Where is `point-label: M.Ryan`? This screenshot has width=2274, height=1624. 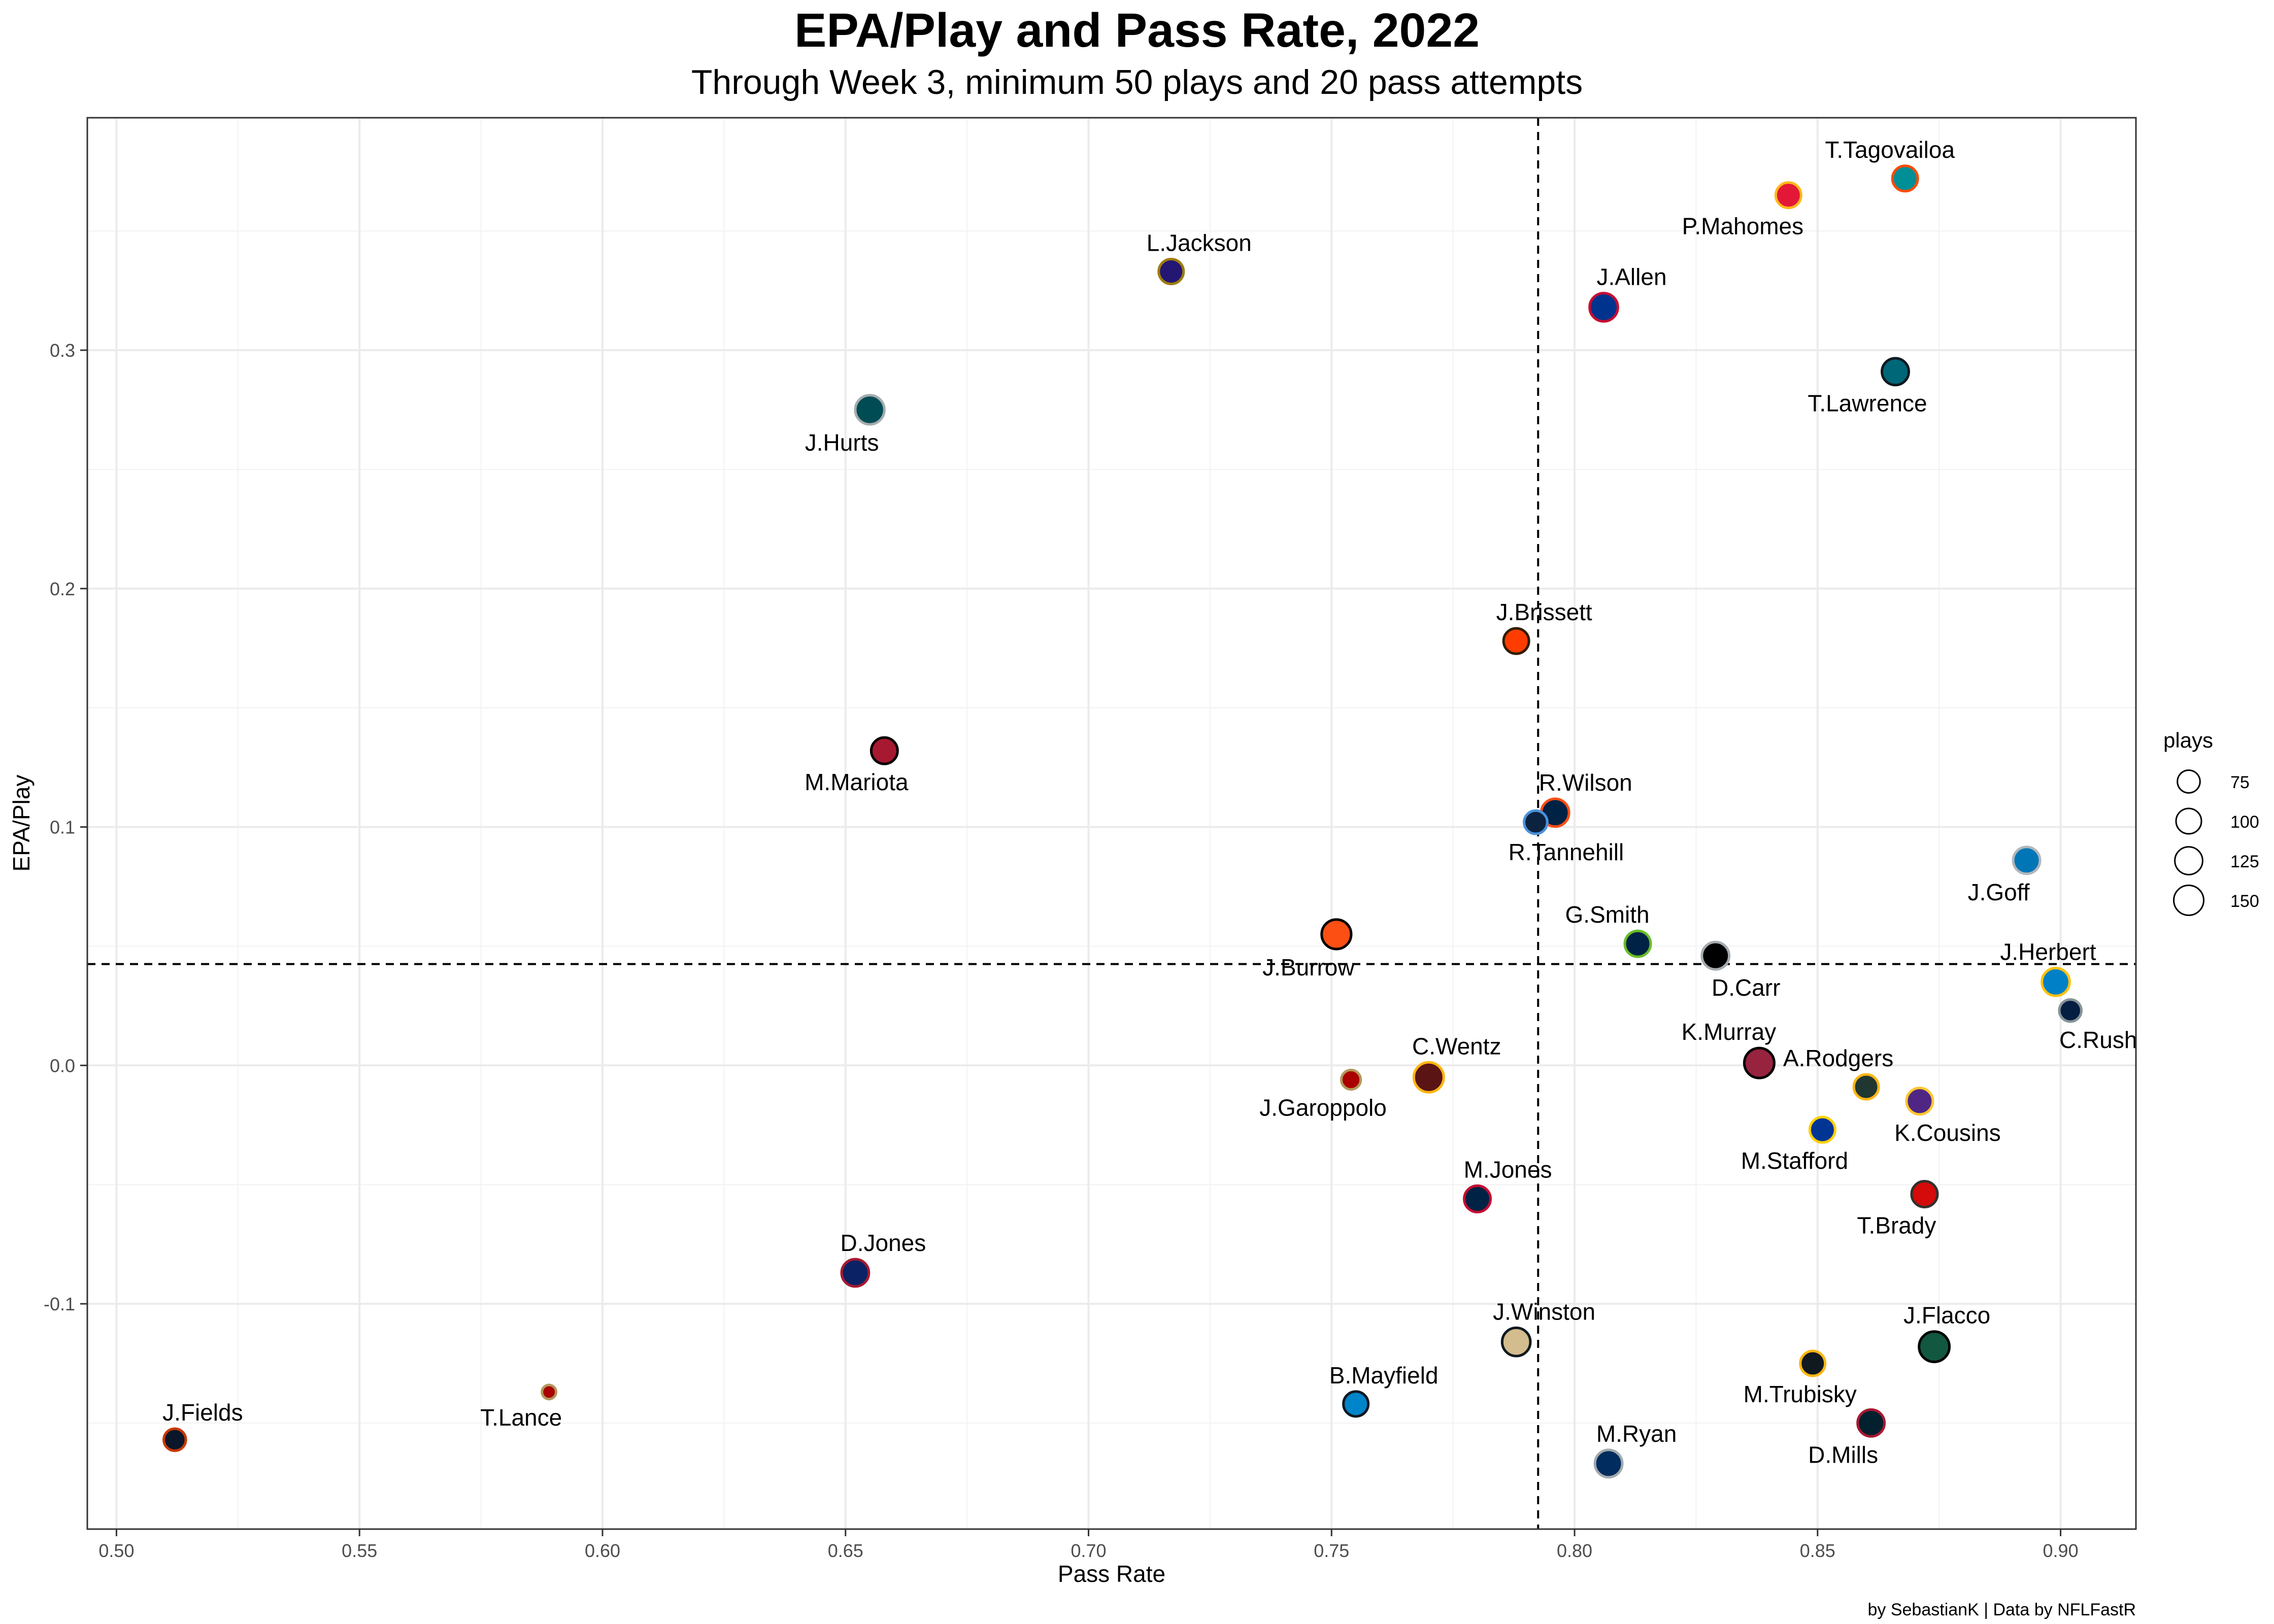
point-label: M.Ryan is located at coordinates (1637, 1433).